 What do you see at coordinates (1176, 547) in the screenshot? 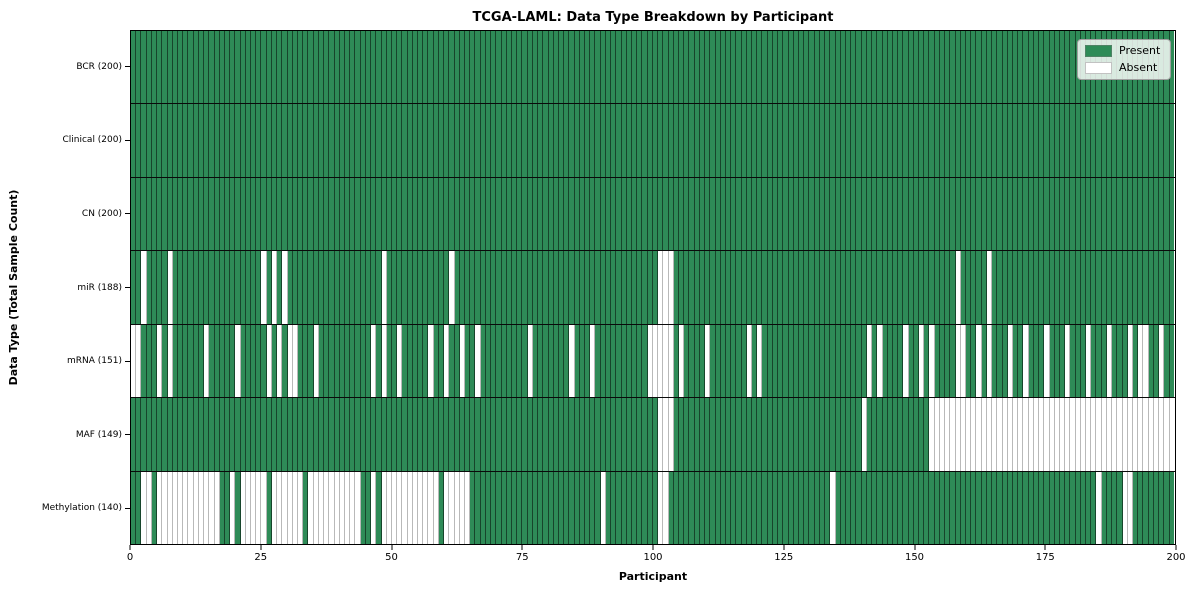
I see `x-tick-mark` at bounding box center [1176, 547].